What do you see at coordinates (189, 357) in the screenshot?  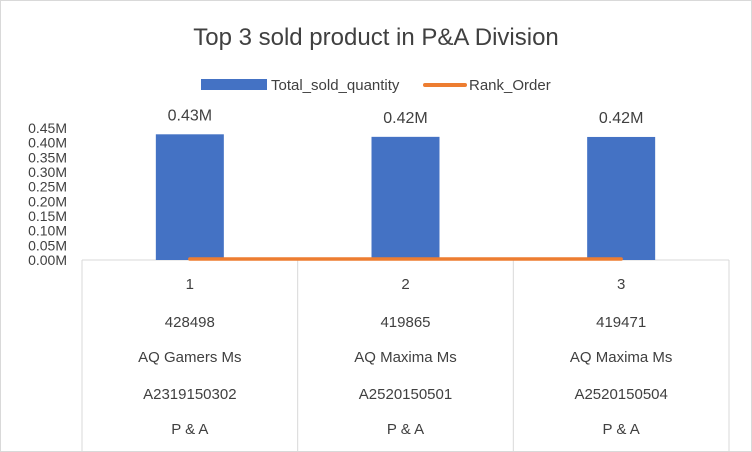 I see `category-label: AQ Gamers Ms` at bounding box center [189, 357].